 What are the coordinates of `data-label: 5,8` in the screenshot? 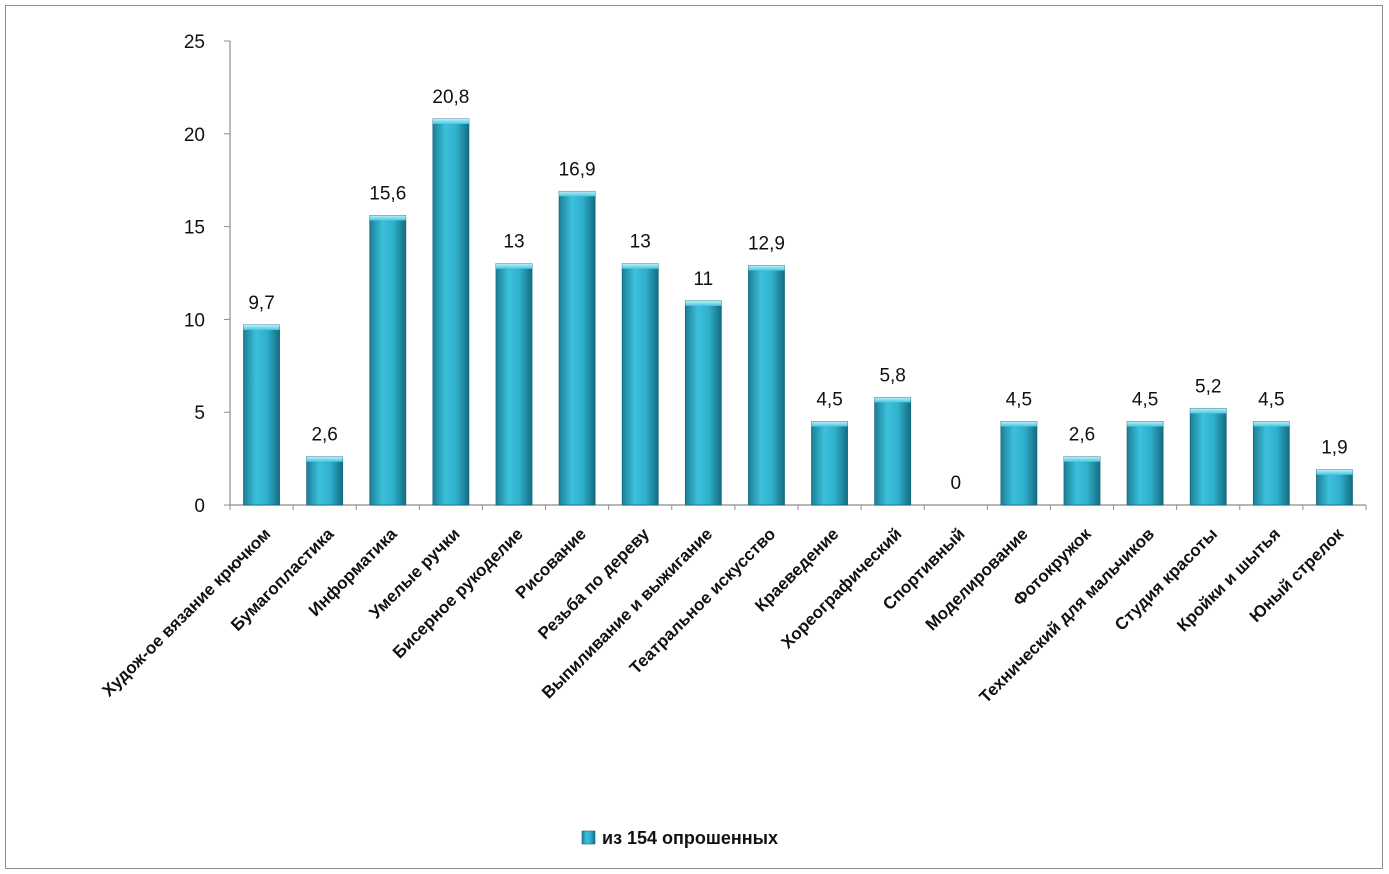 It's located at (892, 375).